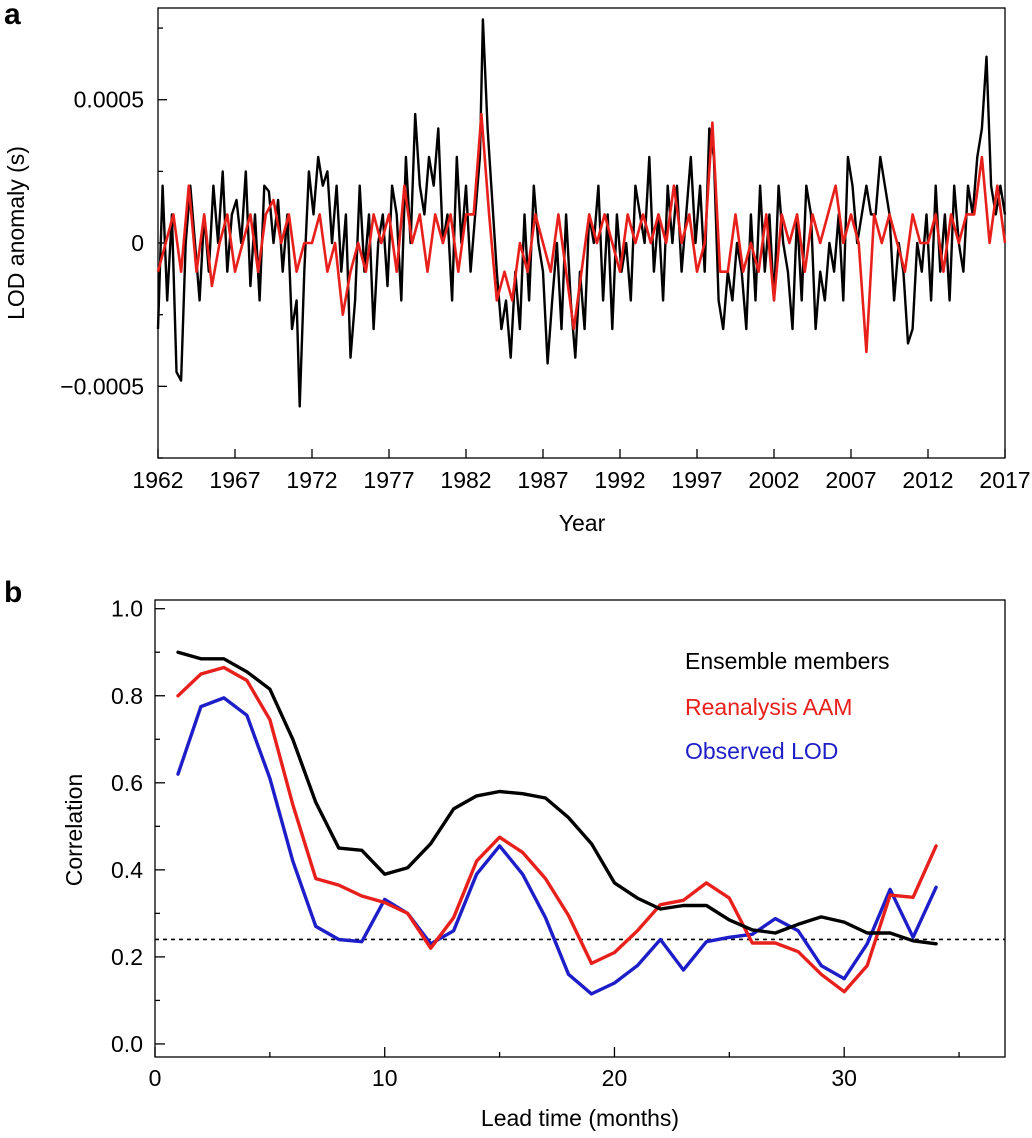 Image resolution: width=1032 pixels, height=1138 pixels. What do you see at coordinates (113, 243) in the screenshot?
I see `panel-a-y-ticks: −0.0005 0 0.0005` at bounding box center [113, 243].